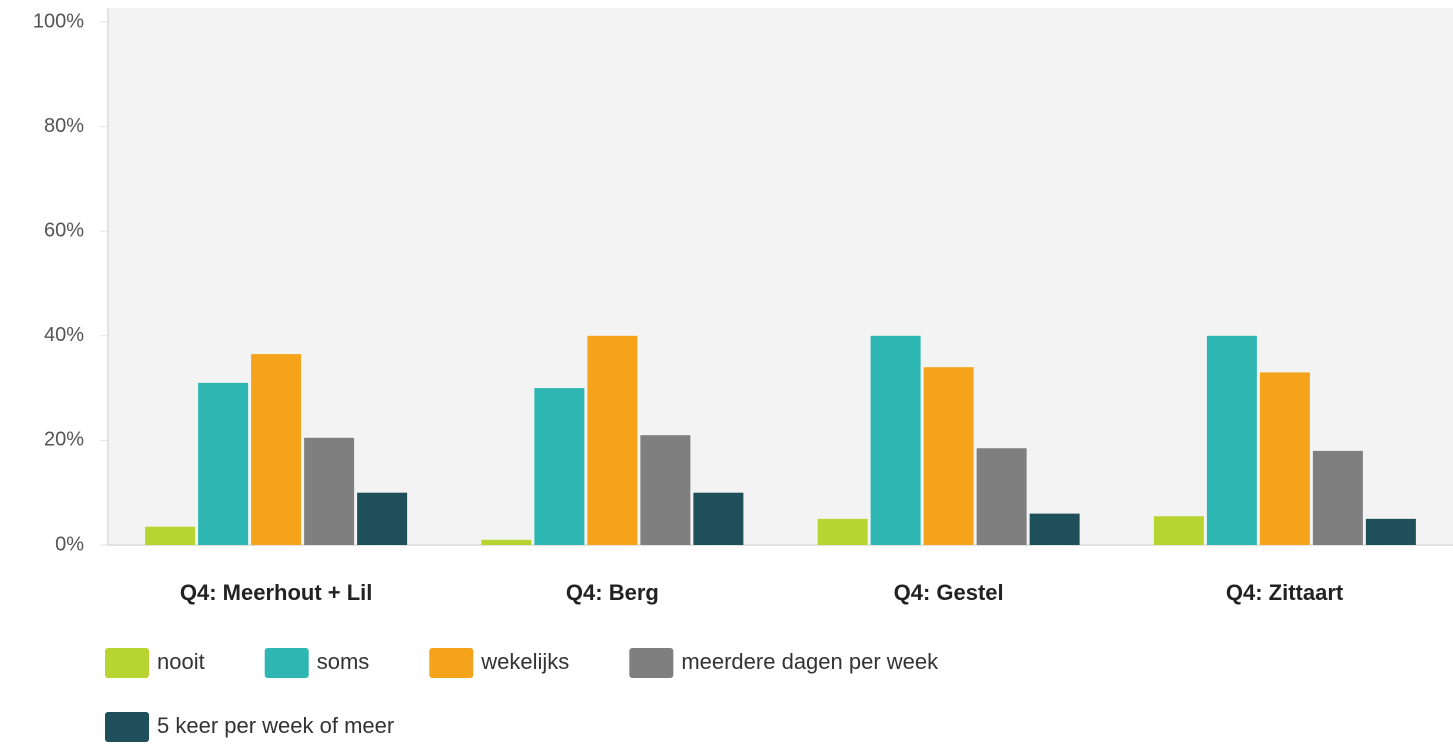 Image resolution: width=1453 pixels, height=745 pixels. I want to click on y-tick-label: 40%, so click(64, 335).